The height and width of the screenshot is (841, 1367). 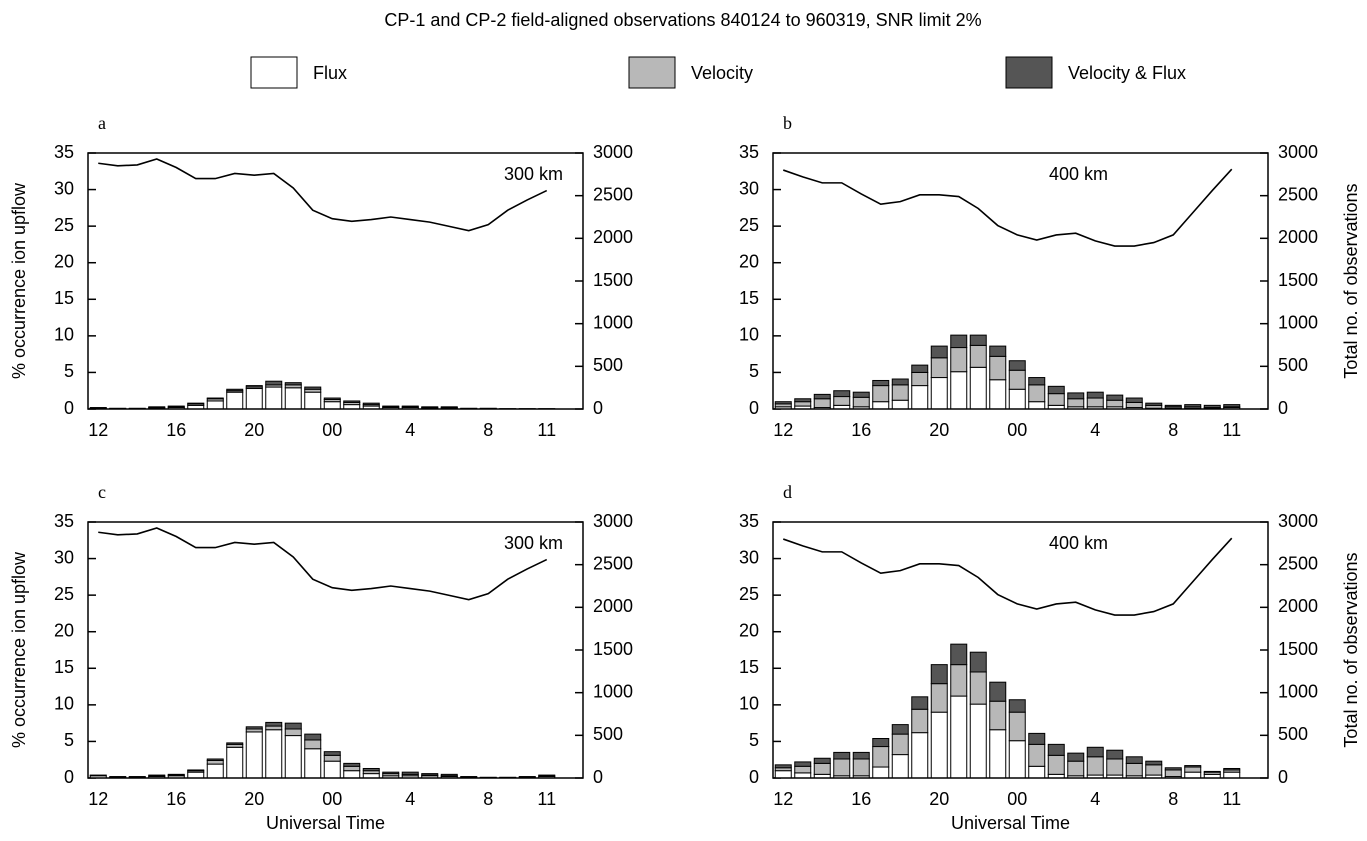 What do you see at coordinates (749, 557) in the screenshot?
I see `y-tick-label: 30` at bounding box center [749, 557].